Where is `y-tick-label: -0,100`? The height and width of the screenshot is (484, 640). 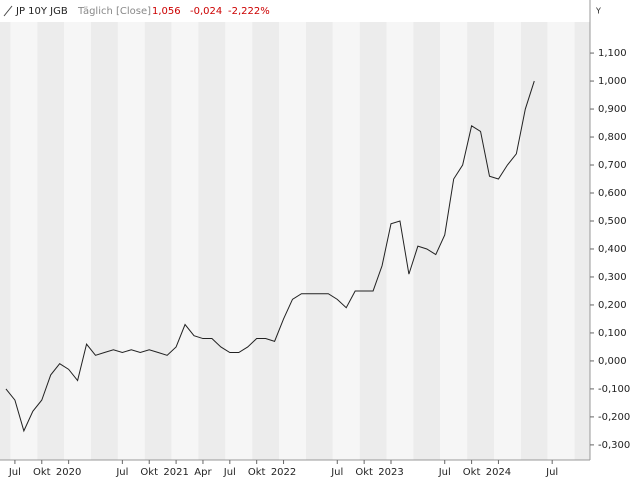 y-tick-label: -0,100 is located at coordinates (614, 389).